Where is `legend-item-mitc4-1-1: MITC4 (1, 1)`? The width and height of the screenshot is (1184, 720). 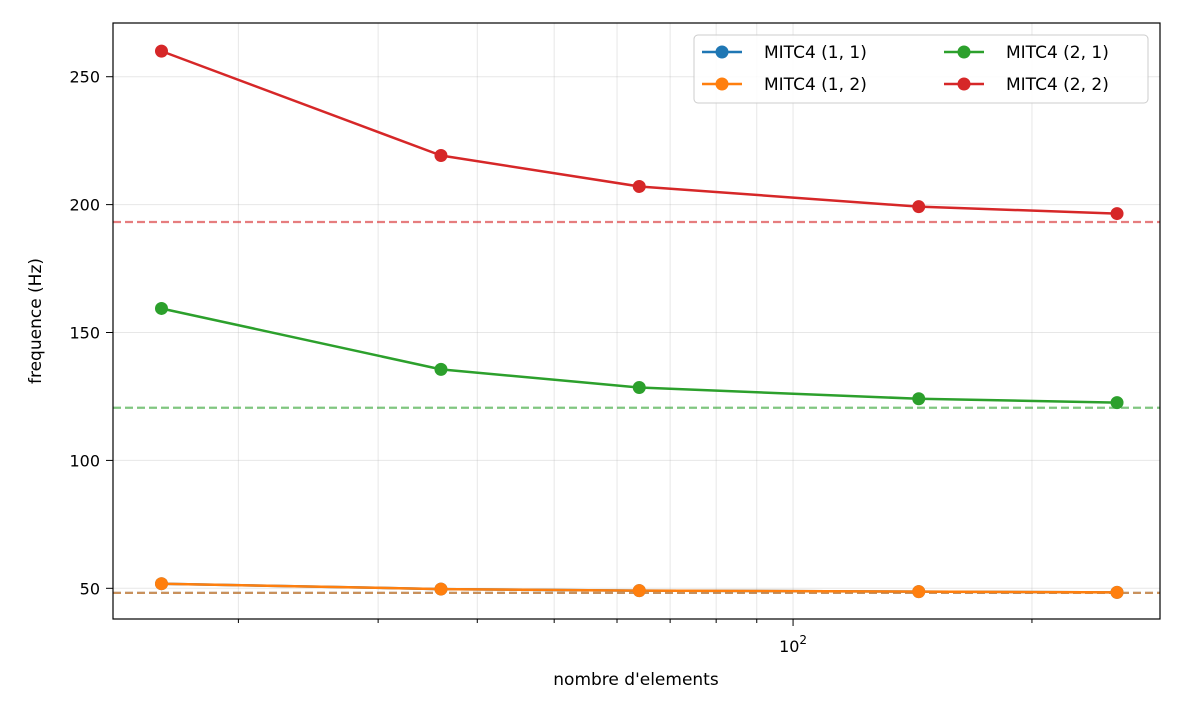
legend-item-mitc4-1-1: MITC4 (1, 1) is located at coordinates (784, 53).